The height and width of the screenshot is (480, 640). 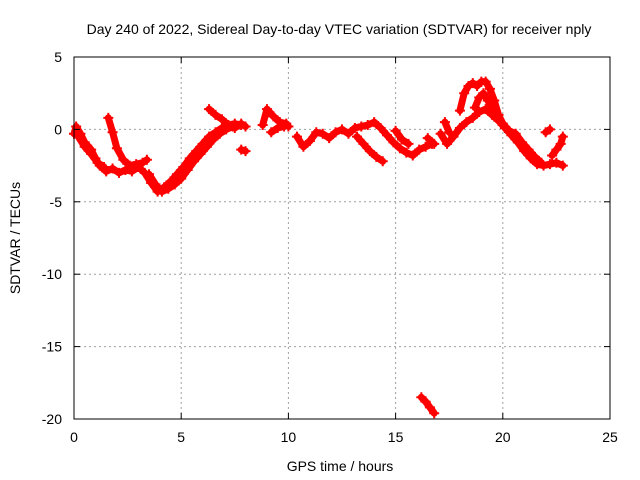 I want to click on x-tick-label: 20, so click(x=503, y=437).